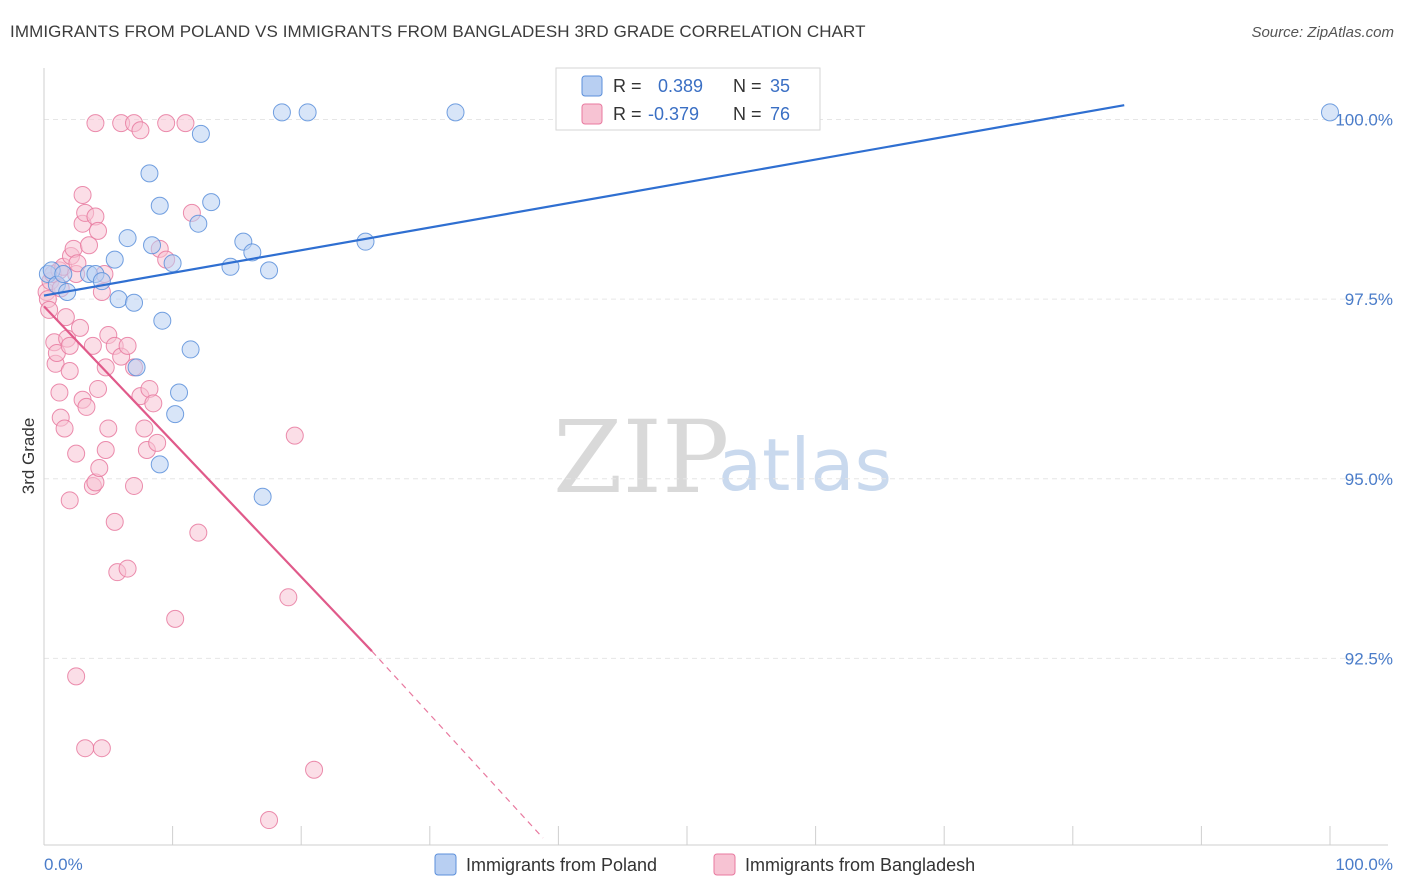 Image resolution: width=1406 pixels, height=892 pixels. What do you see at coordinates (641, 457) in the screenshot?
I see `watermark-zip: ZIP` at bounding box center [641, 457].